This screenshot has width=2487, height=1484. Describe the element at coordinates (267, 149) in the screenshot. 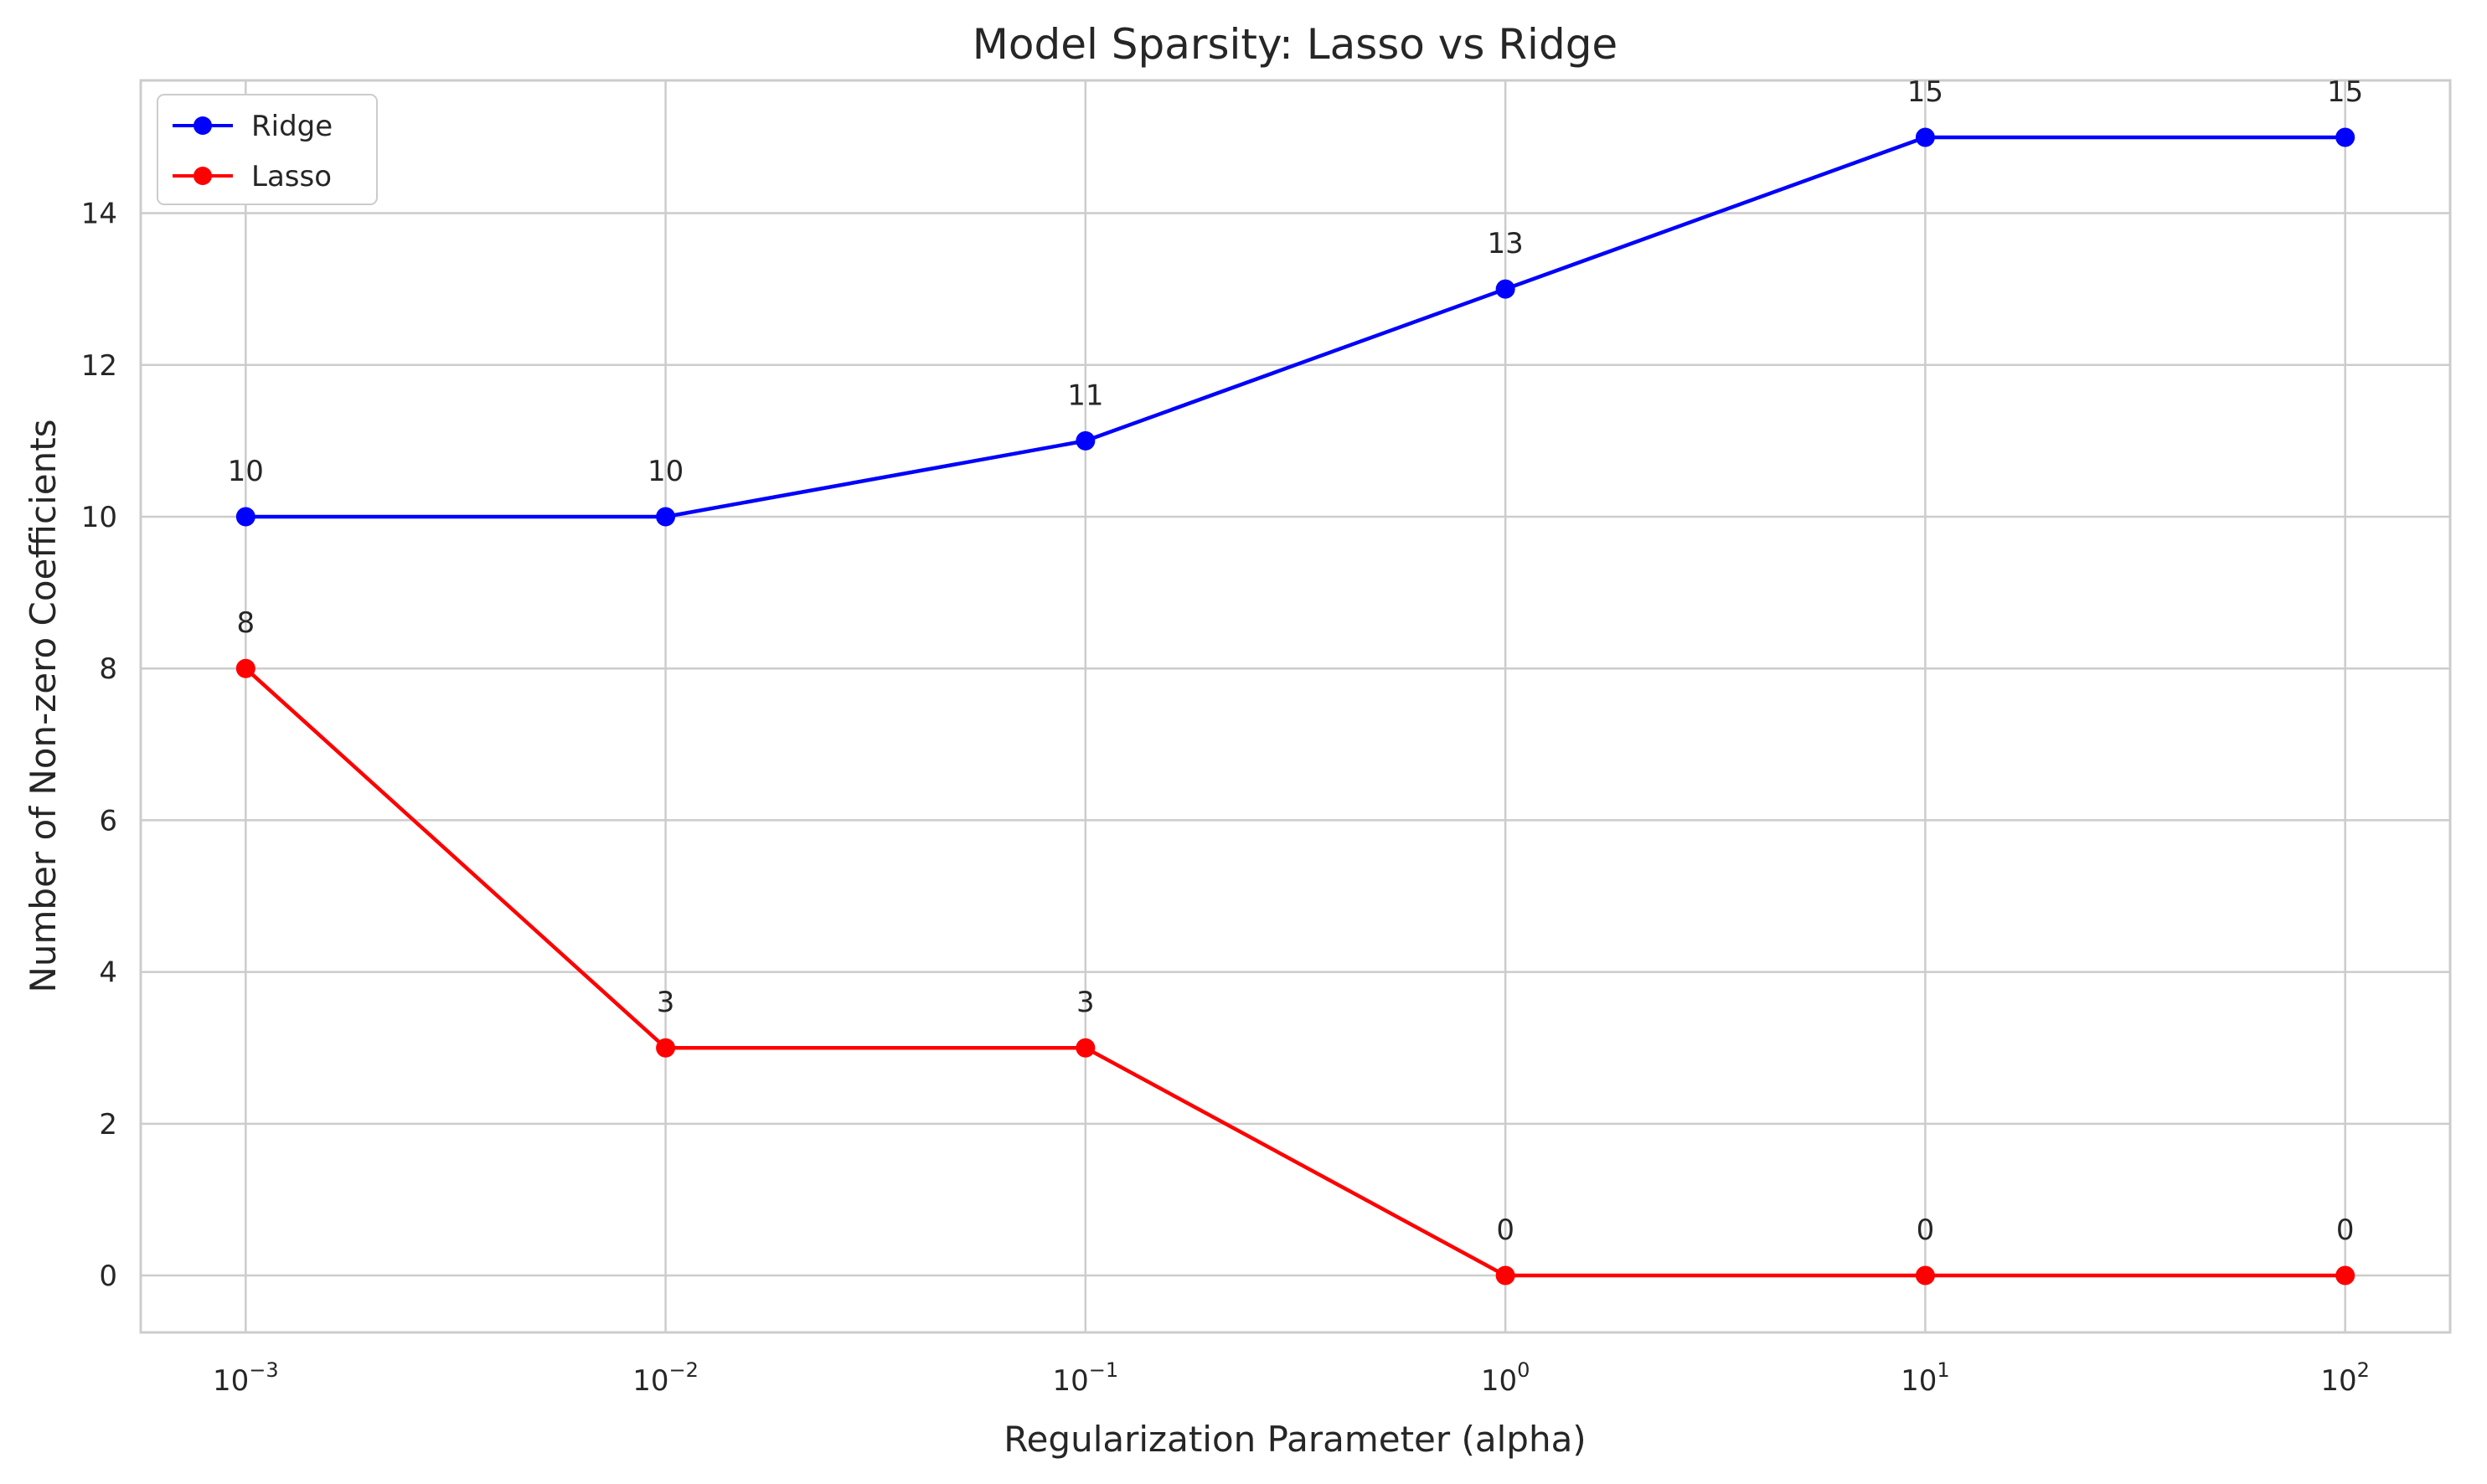

I see `legend: Ridge Lasso` at that location.